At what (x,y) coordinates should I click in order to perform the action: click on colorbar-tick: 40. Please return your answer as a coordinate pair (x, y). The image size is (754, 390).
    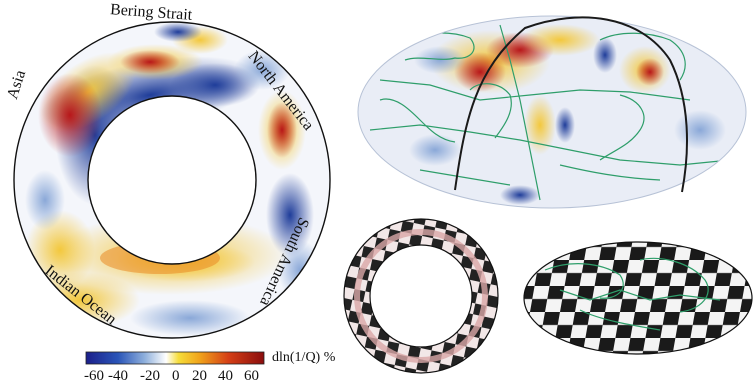
    Looking at the image, I should click on (225, 376).